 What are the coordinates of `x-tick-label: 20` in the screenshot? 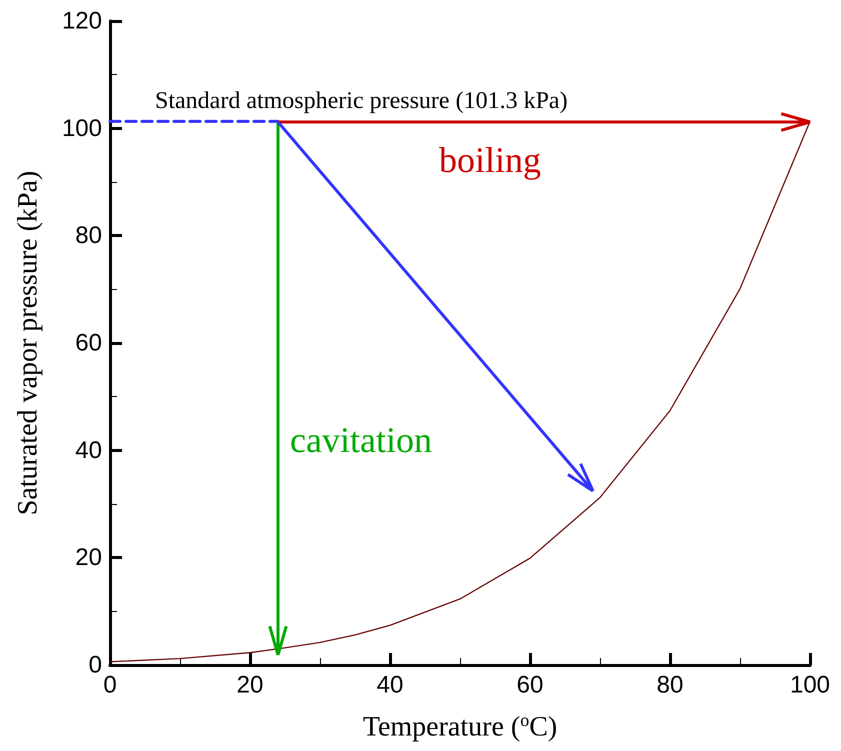 It's located at (250, 685).